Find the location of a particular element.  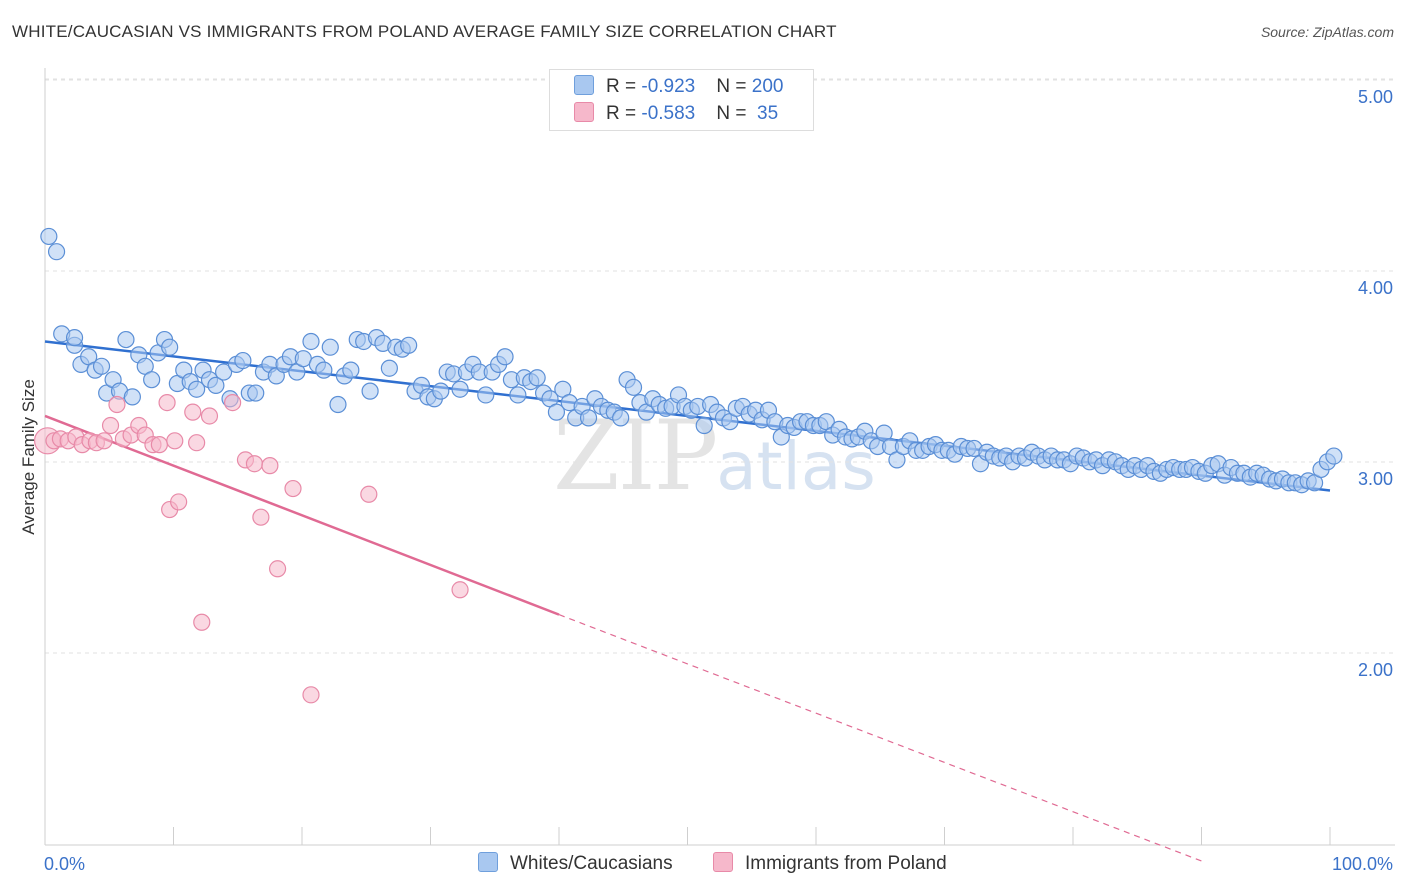

legend-item-poland: Immigrants from Poland is located at coordinates (830, 863).